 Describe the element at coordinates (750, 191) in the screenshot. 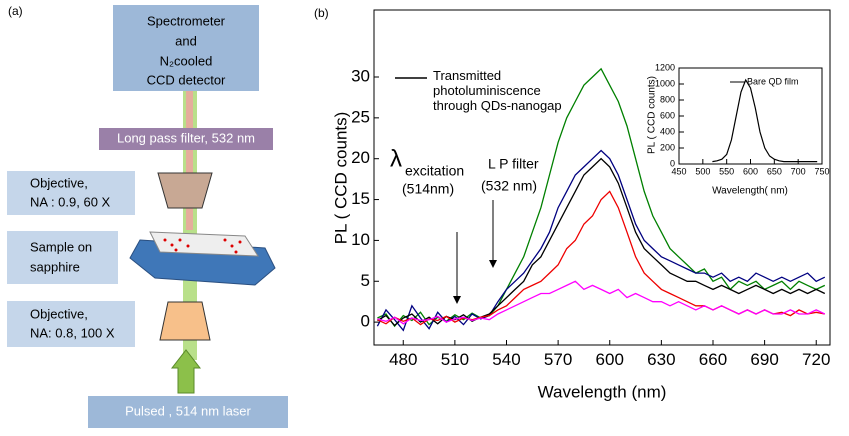

I see `inset-x-label: Wavelength( nm)` at that location.